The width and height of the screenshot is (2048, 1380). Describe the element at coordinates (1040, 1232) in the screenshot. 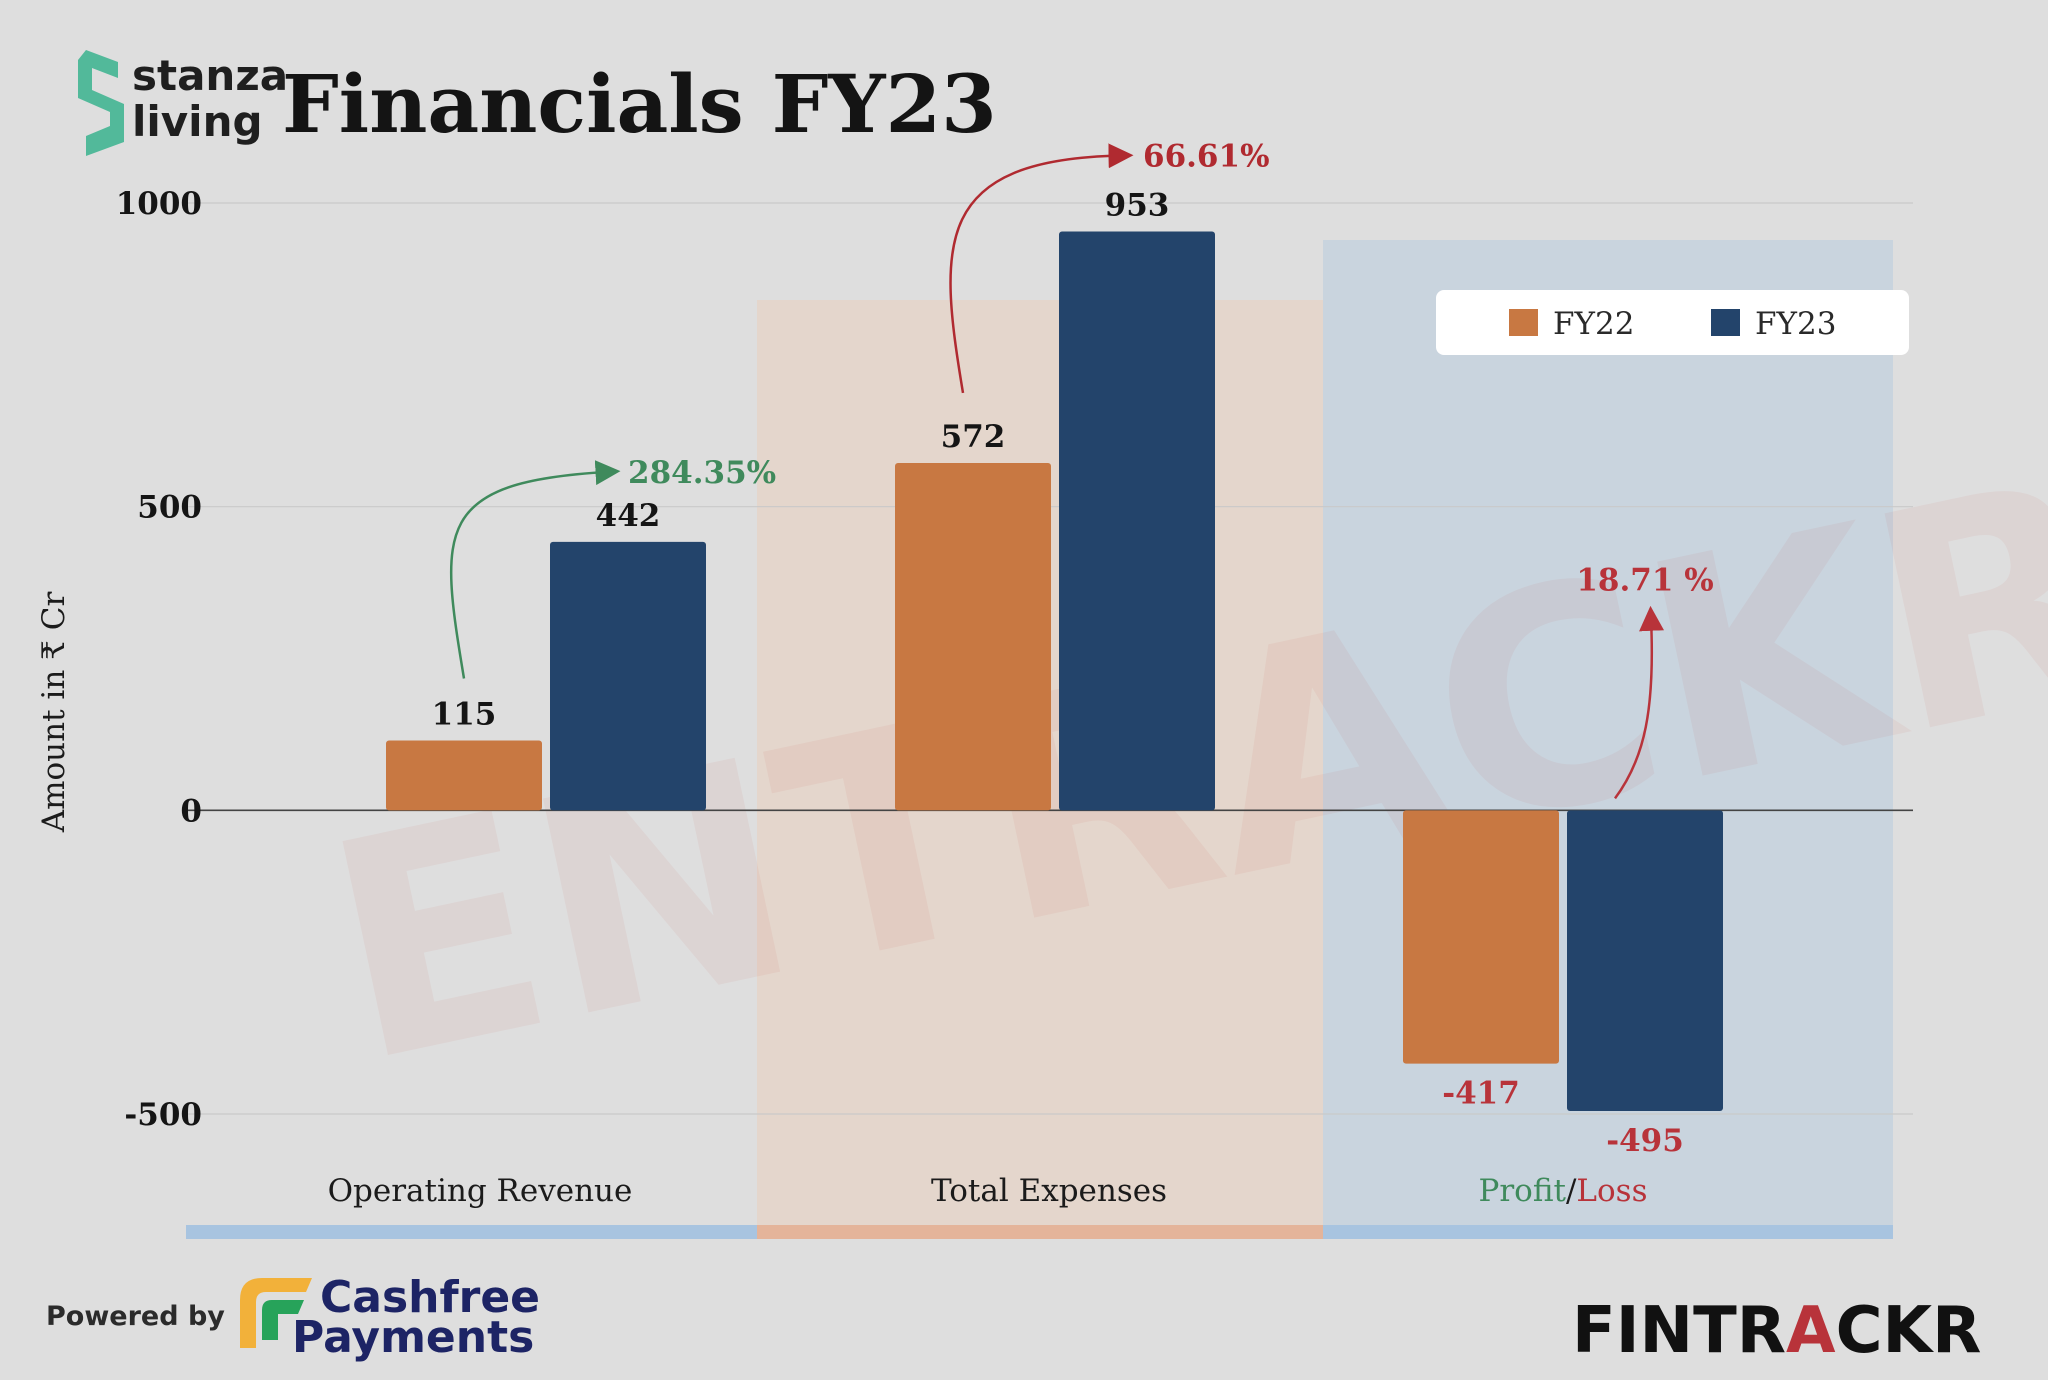

I see `strip-expenses` at that location.